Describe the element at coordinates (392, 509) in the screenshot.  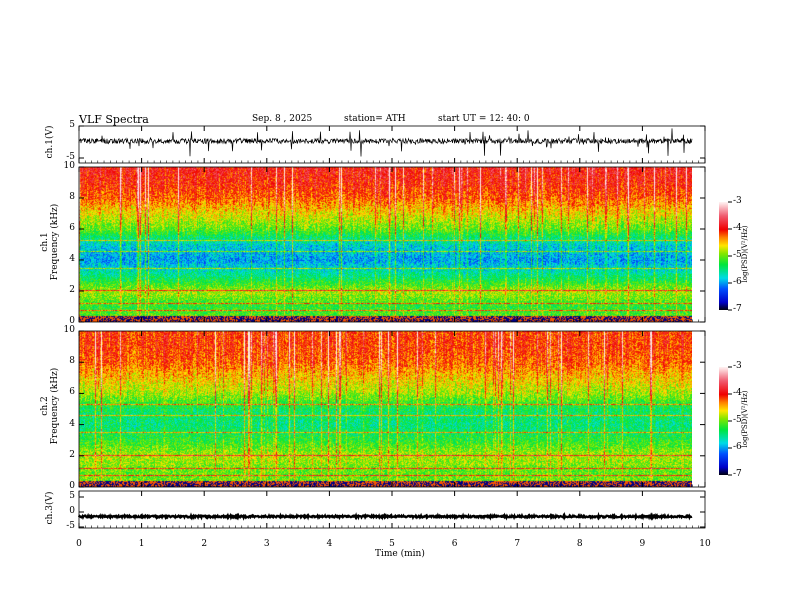
I see `ch3-waveform-frame` at that location.